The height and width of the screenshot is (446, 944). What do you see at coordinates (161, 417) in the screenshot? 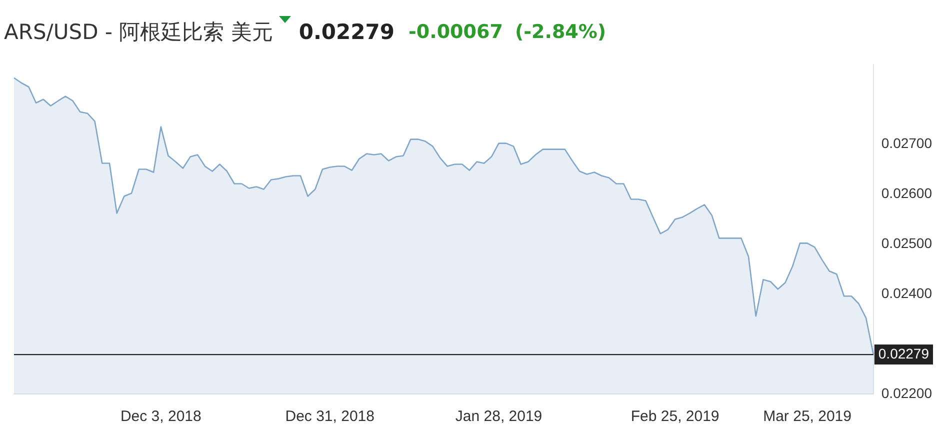
I see `x-tick-label: Dec 3, 2018` at bounding box center [161, 417].